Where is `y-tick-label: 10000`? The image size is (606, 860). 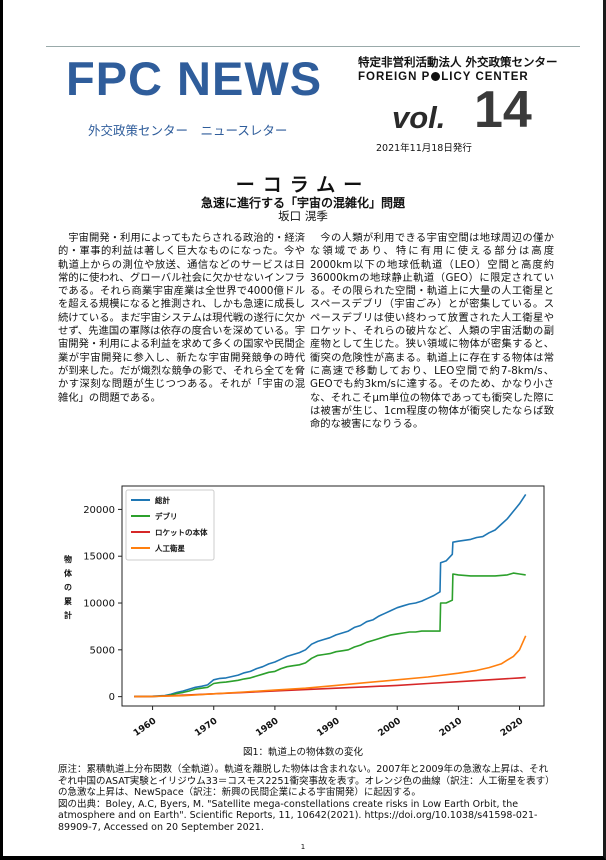
y-tick-label: 10000 is located at coordinates (99, 604).